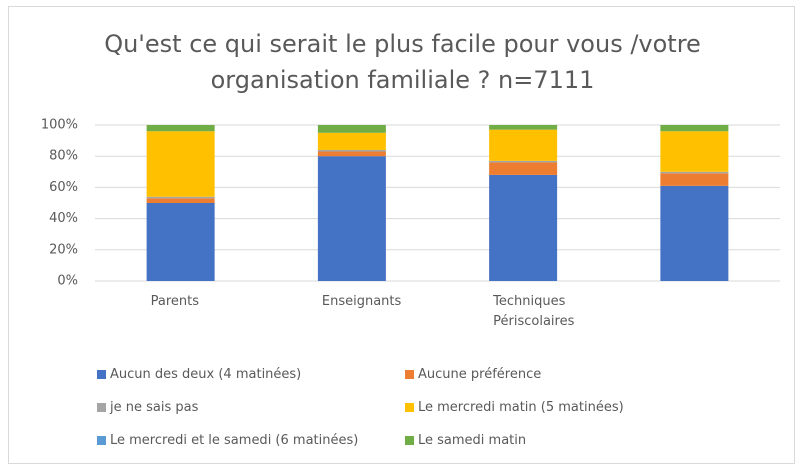  Describe the element at coordinates (251, 407) in the screenshot. I see `legend-item: je ne sais pas` at that location.